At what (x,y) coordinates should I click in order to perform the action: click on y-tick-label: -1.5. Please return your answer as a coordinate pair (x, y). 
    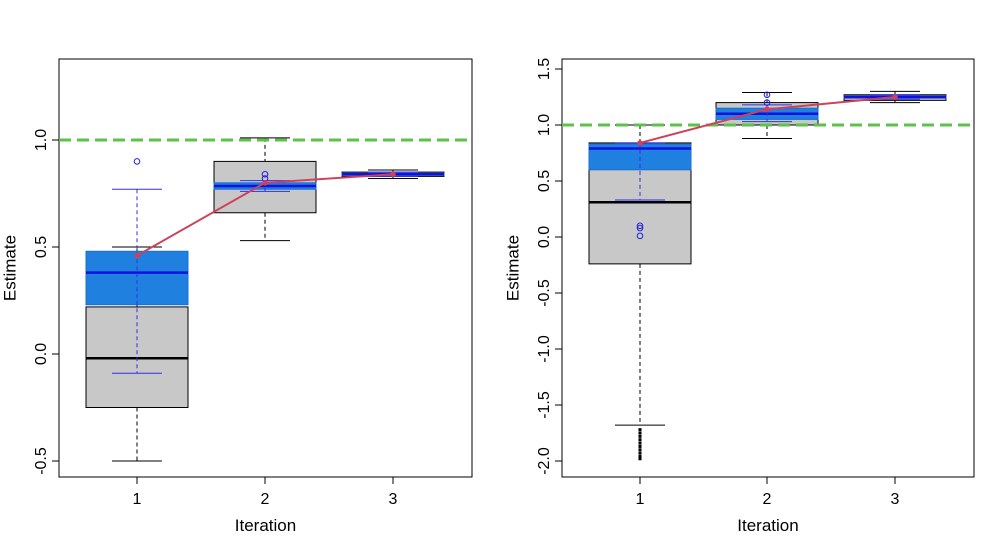
    Looking at the image, I should click on (544, 405).